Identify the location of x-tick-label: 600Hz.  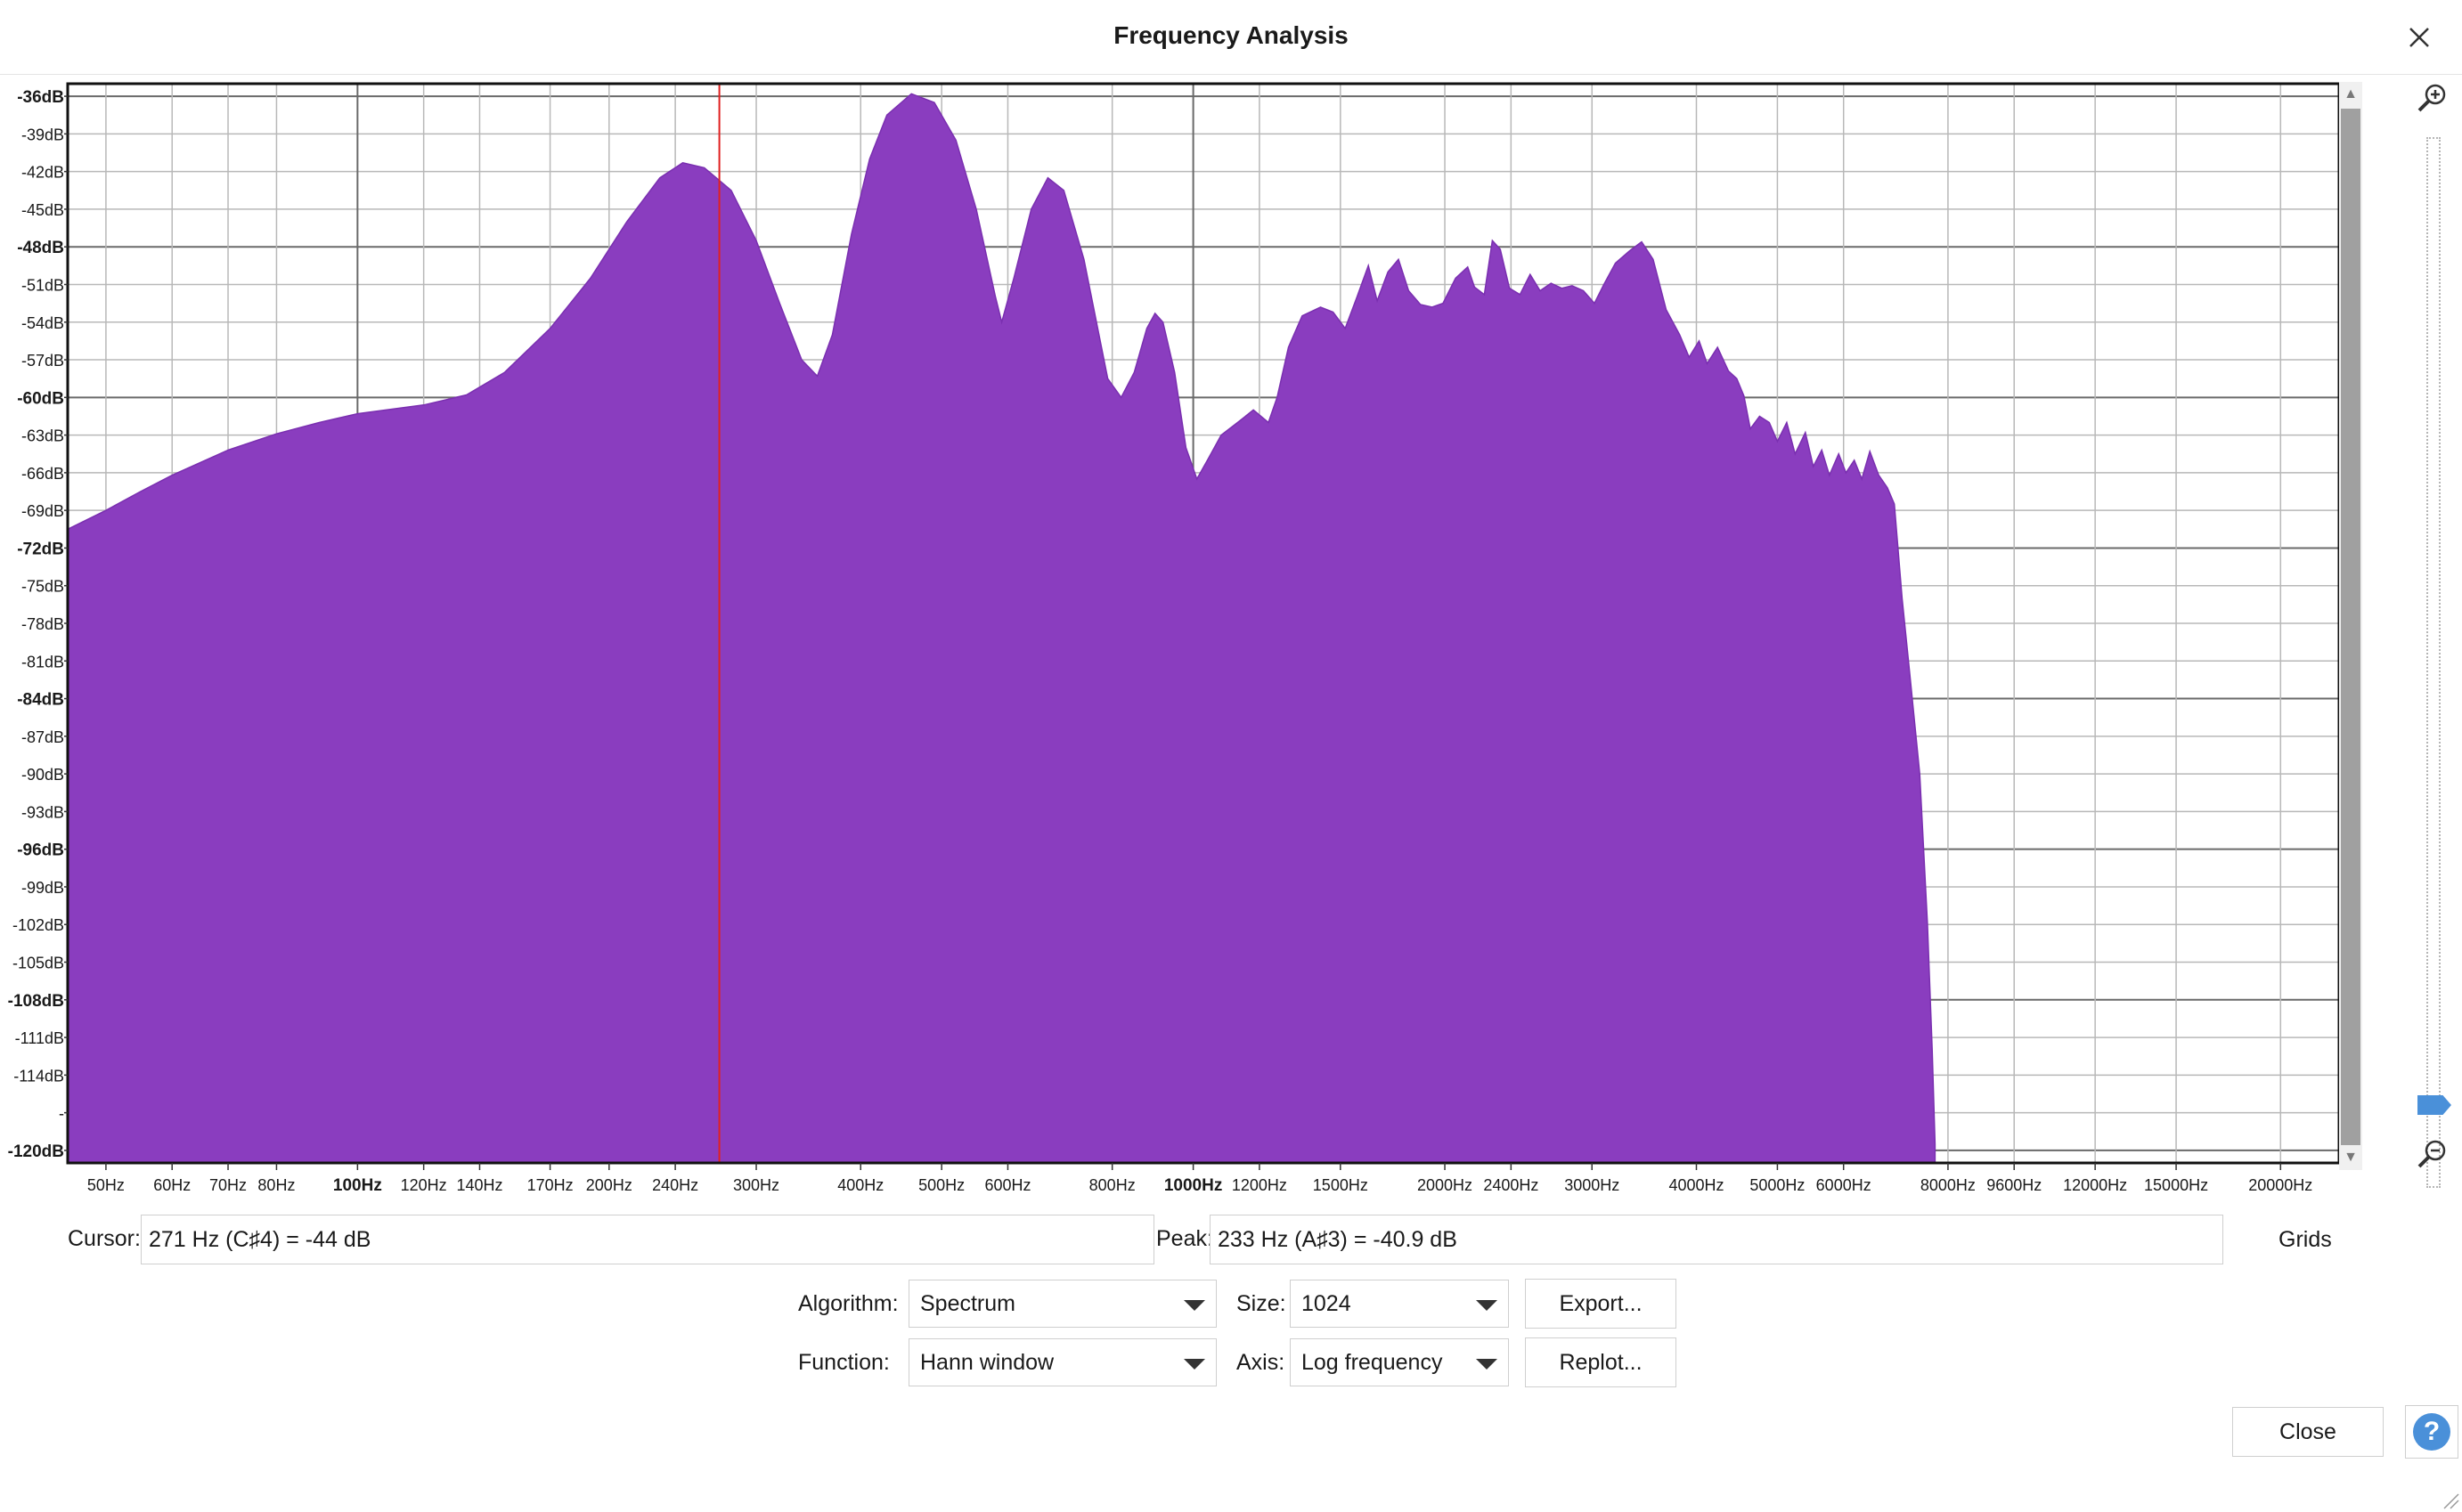
(1007, 1185).